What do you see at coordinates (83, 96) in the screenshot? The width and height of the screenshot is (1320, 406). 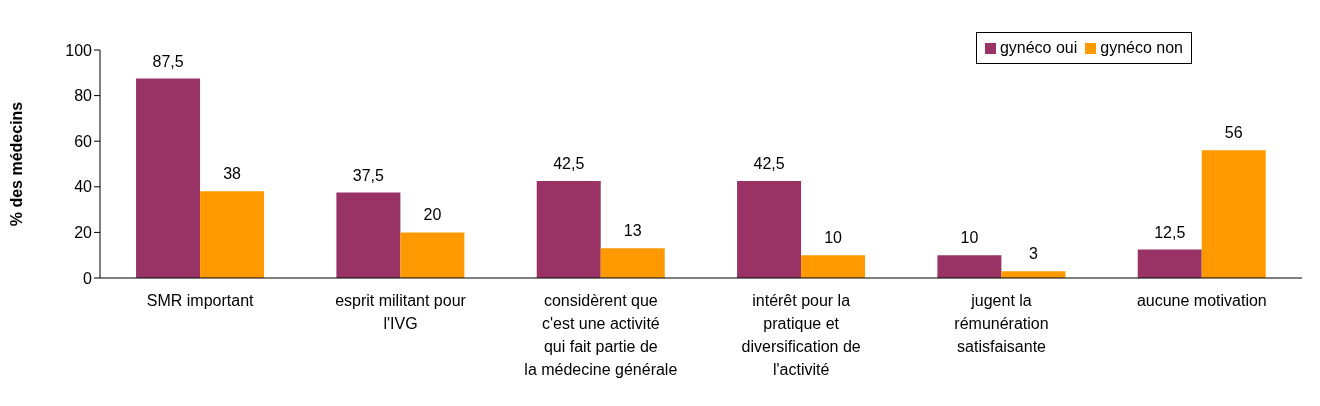 I see `y-tick-label: 80` at bounding box center [83, 96].